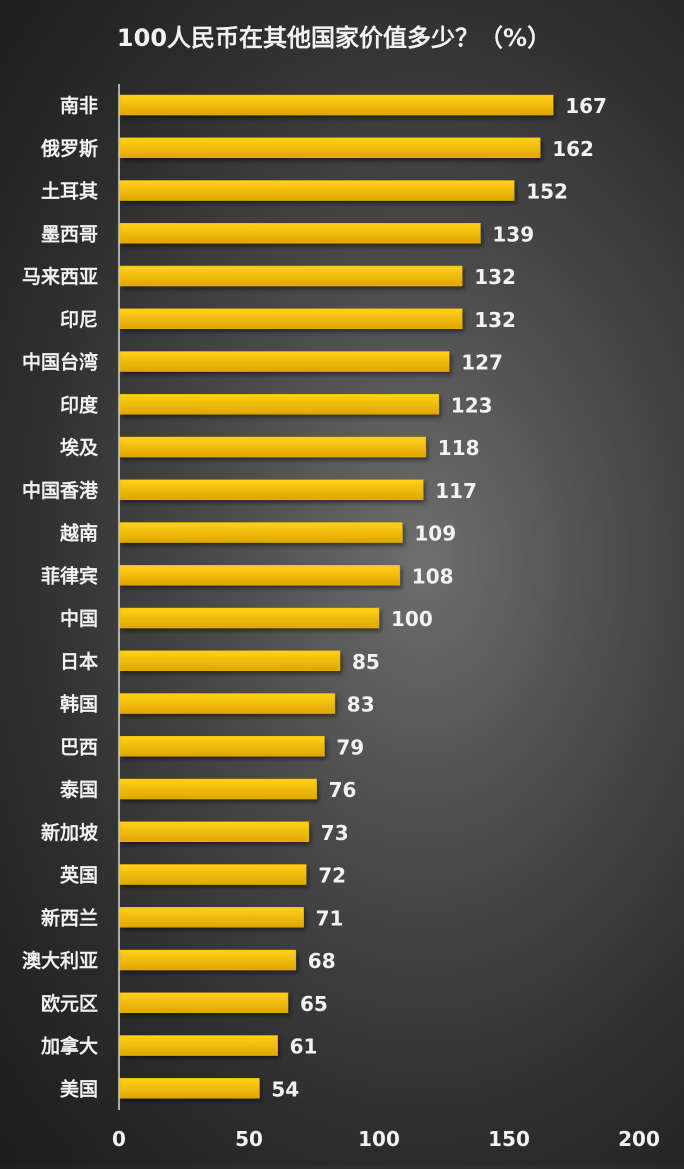 Image resolution: width=684 pixels, height=1169 pixels. Describe the element at coordinates (361, 705) in the screenshot. I see `value-label: 83` at that location.